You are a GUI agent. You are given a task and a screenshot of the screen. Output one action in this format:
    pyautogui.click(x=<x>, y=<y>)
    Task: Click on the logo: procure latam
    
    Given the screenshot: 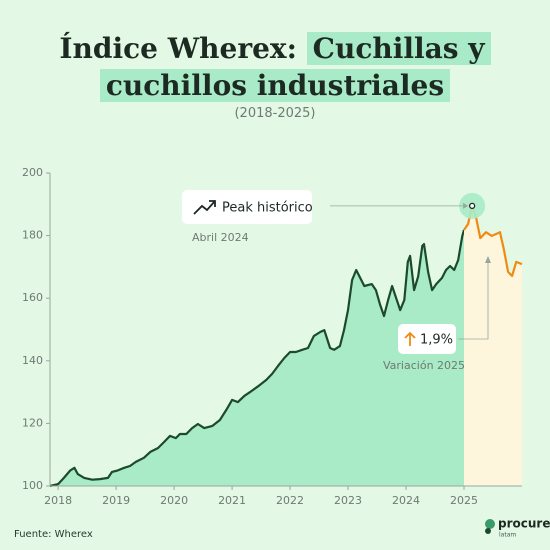 What is the action you would take?
    pyautogui.click(x=517, y=528)
    